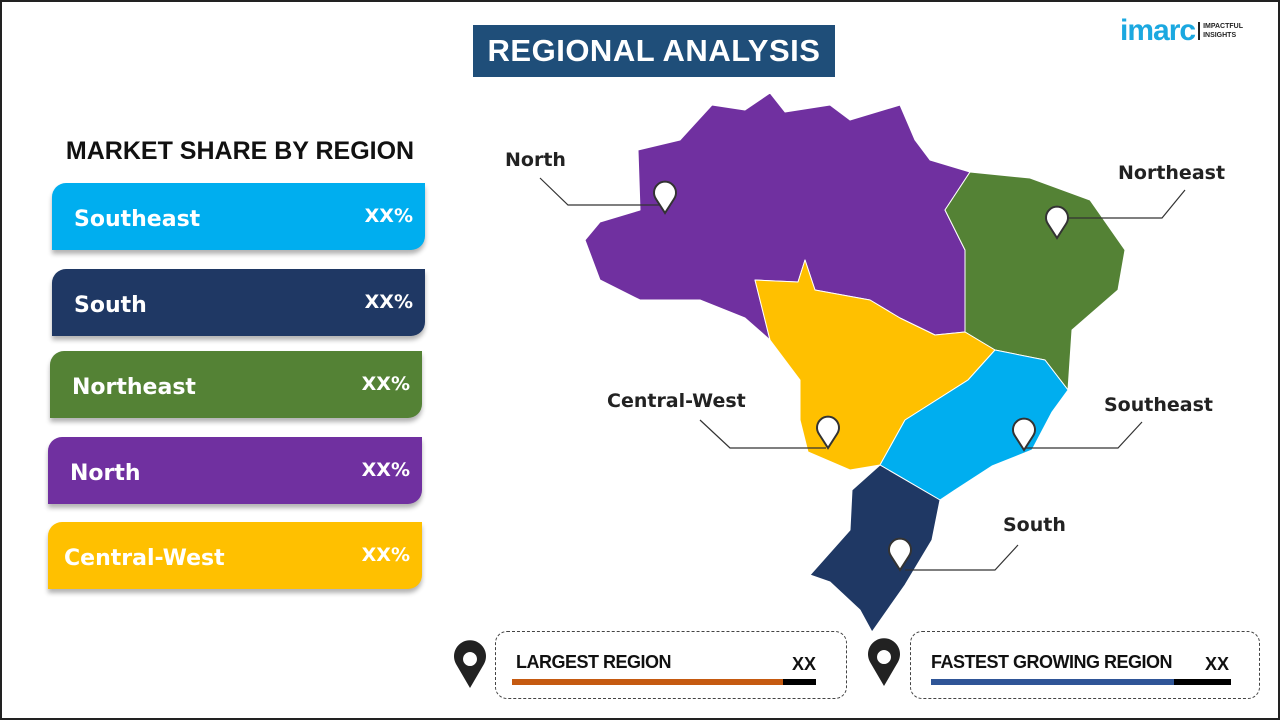 Image resolution: width=1280 pixels, height=720 pixels. I want to click on map-label-northeast: Northeast, so click(1172, 173).